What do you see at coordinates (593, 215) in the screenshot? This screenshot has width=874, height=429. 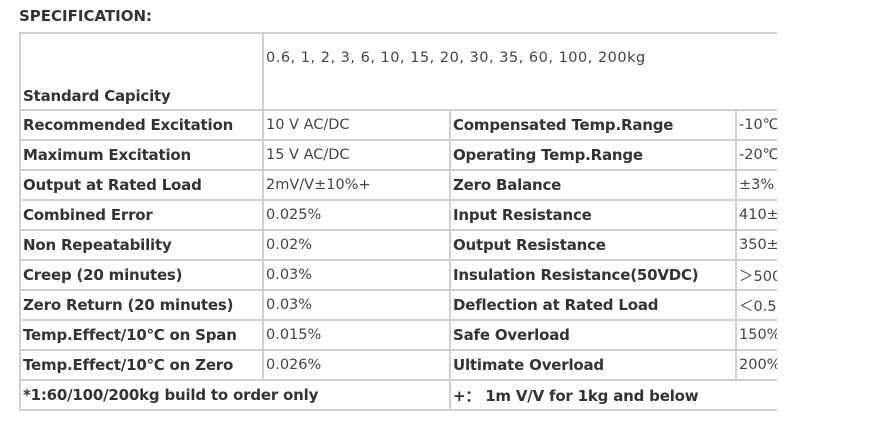 I see `spec-label: Input Resistance` at bounding box center [593, 215].